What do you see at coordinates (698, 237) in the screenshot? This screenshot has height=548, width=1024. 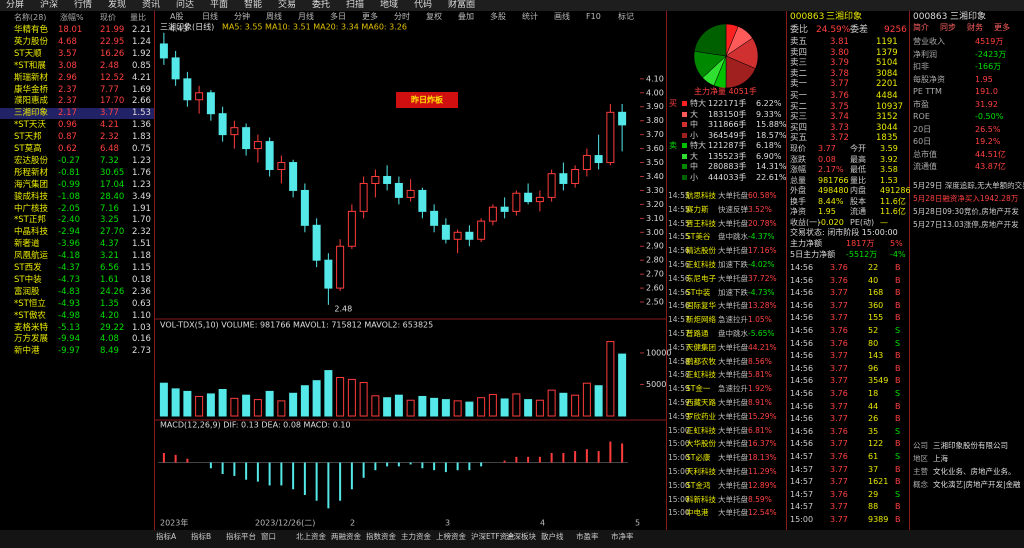 I see `news-cell: ST美谷` at bounding box center [698, 237].